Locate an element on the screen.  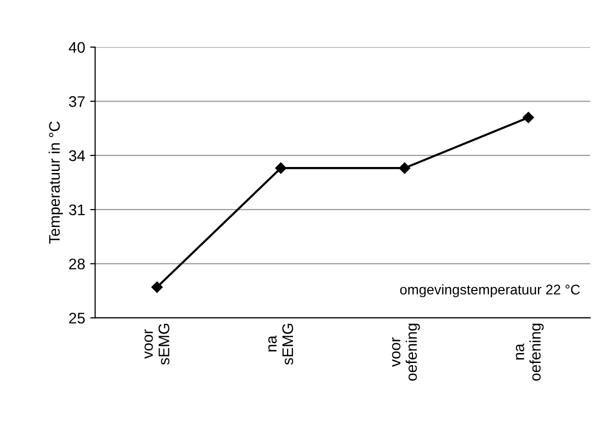
y-tick-label: 25 is located at coordinates (77, 318).